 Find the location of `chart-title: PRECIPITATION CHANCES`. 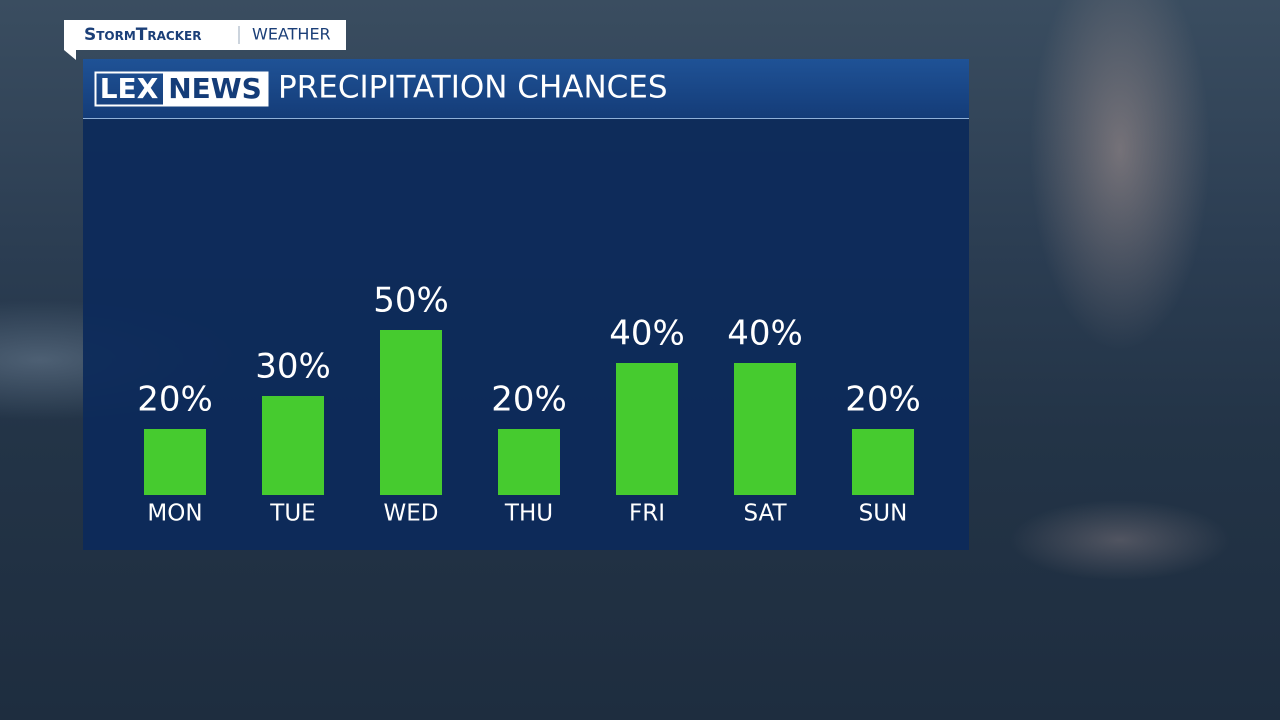

chart-title: PRECIPITATION CHANCES is located at coordinates (473, 88).